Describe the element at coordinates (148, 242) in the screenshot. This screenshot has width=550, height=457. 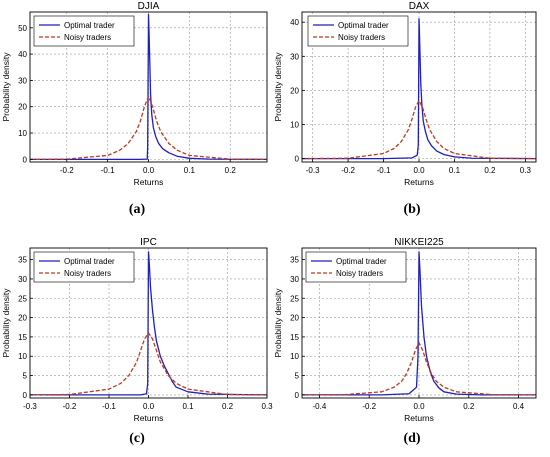
I see `chart-title: IPC` at that location.